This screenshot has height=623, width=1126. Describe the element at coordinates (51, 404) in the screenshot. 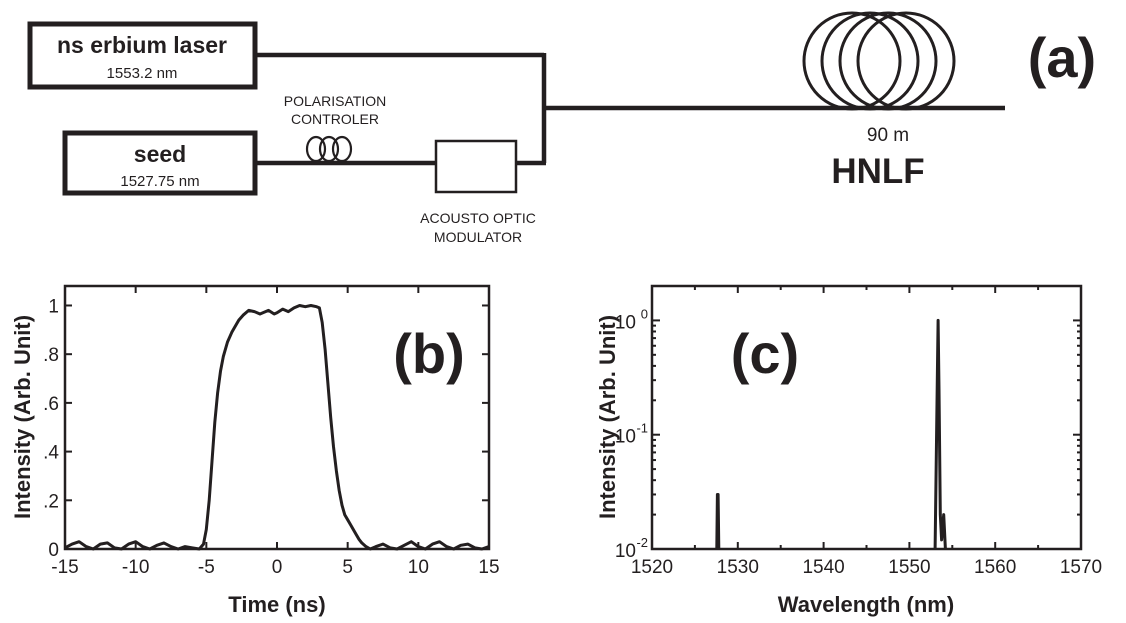

I see `chart-b-ytick-label: .6` at that location.